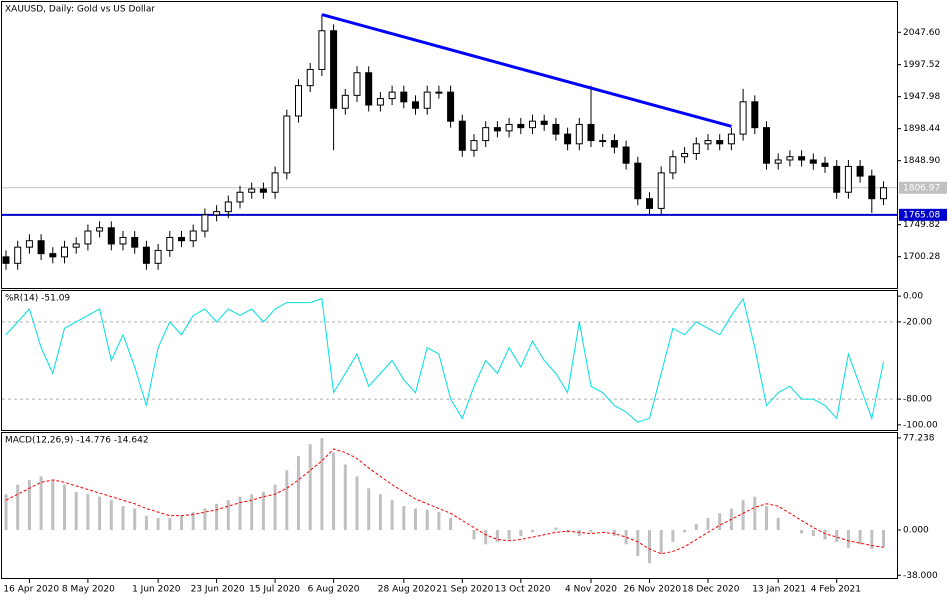 The height and width of the screenshot is (600, 950). What do you see at coordinates (80, 10) in the screenshot?
I see `chart-title: XAUUSD, Daily: Gold vs US Dollar` at bounding box center [80, 10].